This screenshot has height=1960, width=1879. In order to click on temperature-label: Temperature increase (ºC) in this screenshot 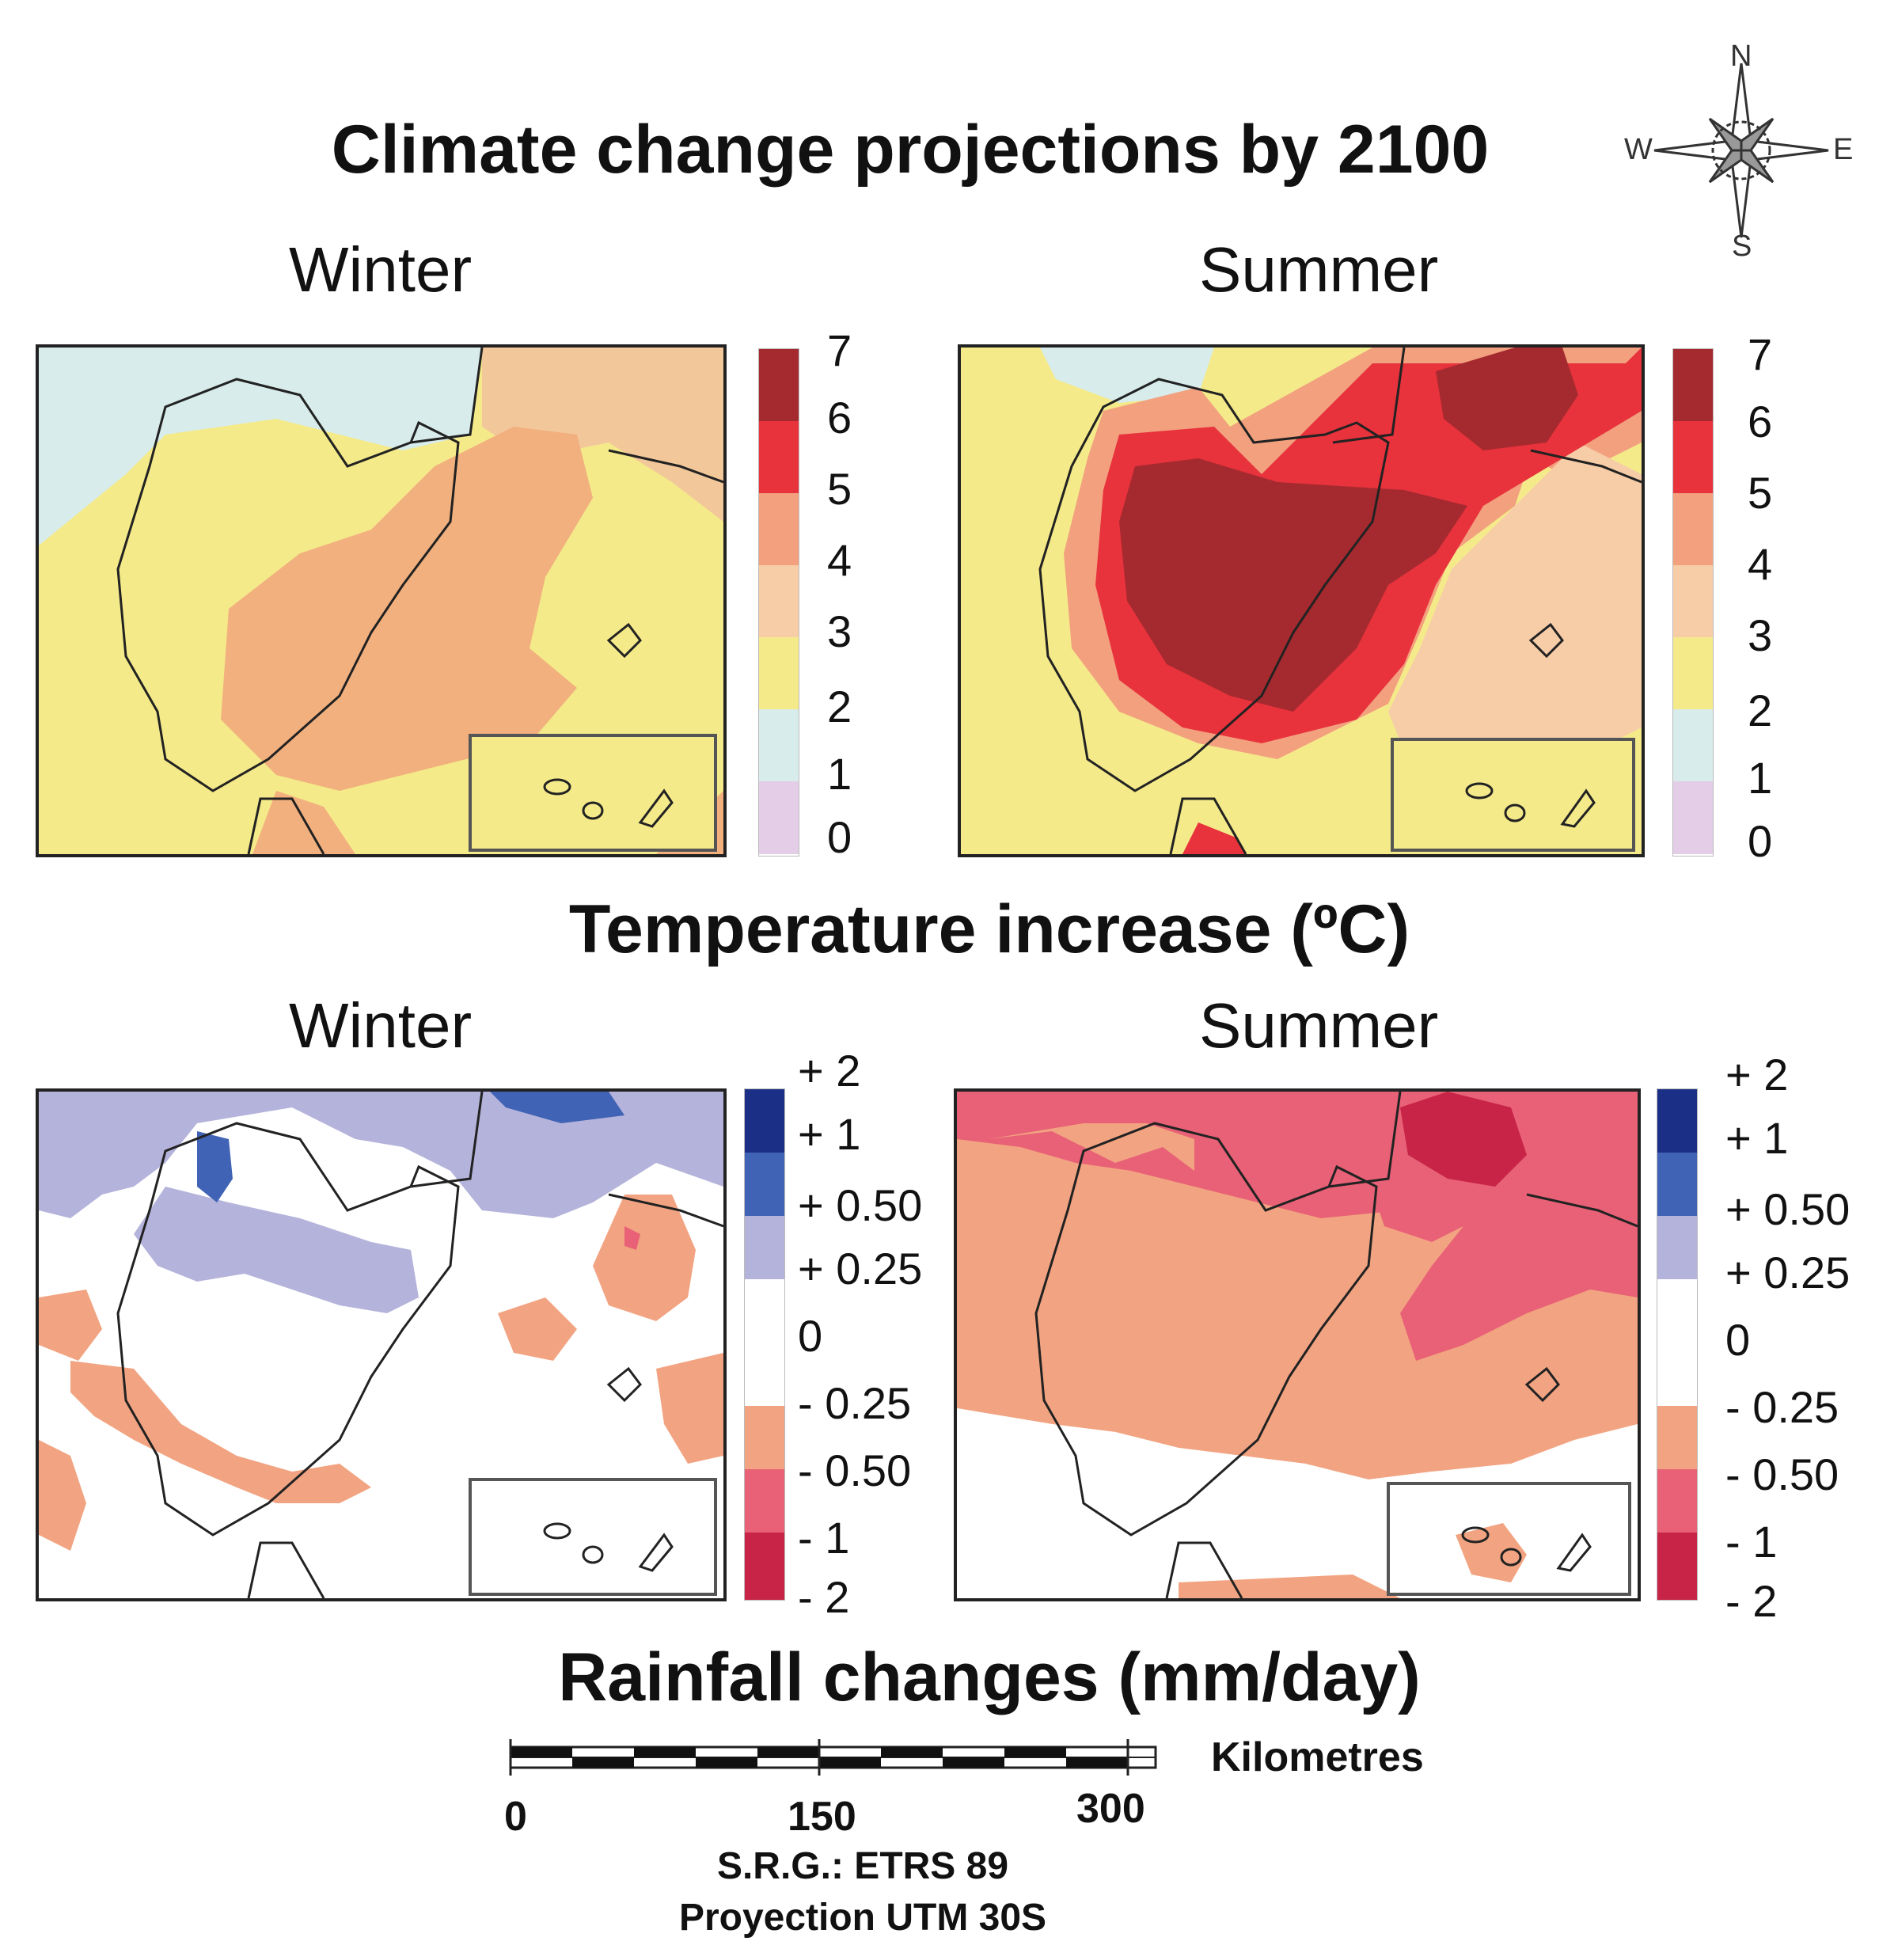, I will do `click(989, 929)`.